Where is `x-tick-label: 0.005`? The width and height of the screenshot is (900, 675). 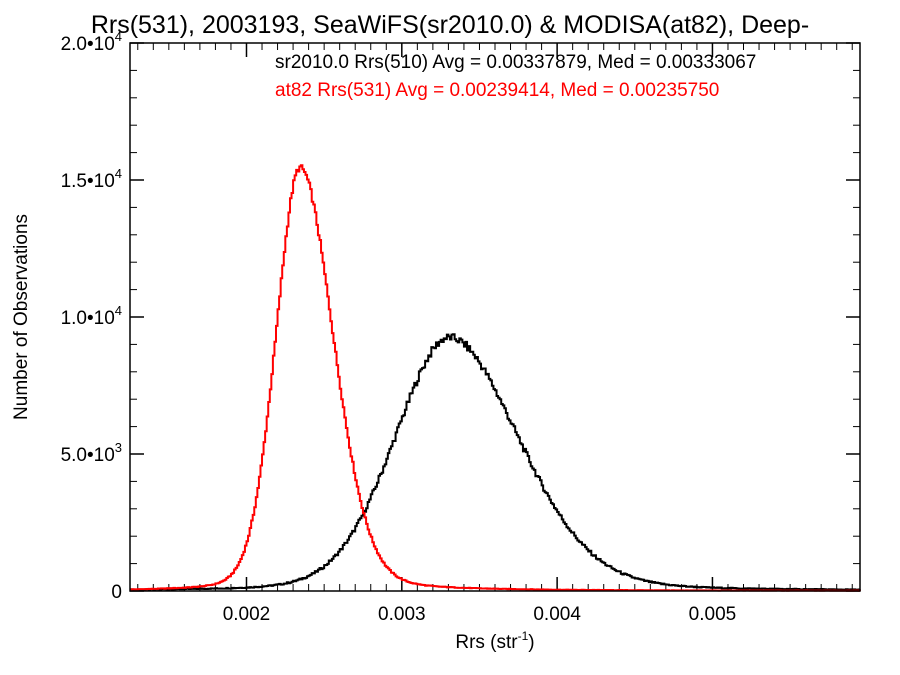 x-tick-label: 0.005 is located at coordinates (713, 614).